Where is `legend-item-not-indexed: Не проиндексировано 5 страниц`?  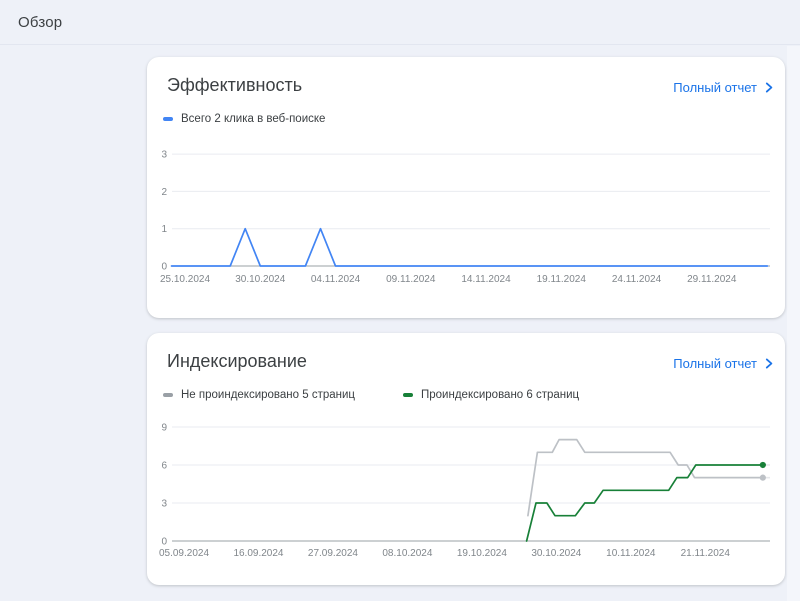
legend-item-not-indexed: Не проиндексировано 5 страниц is located at coordinates (259, 395).